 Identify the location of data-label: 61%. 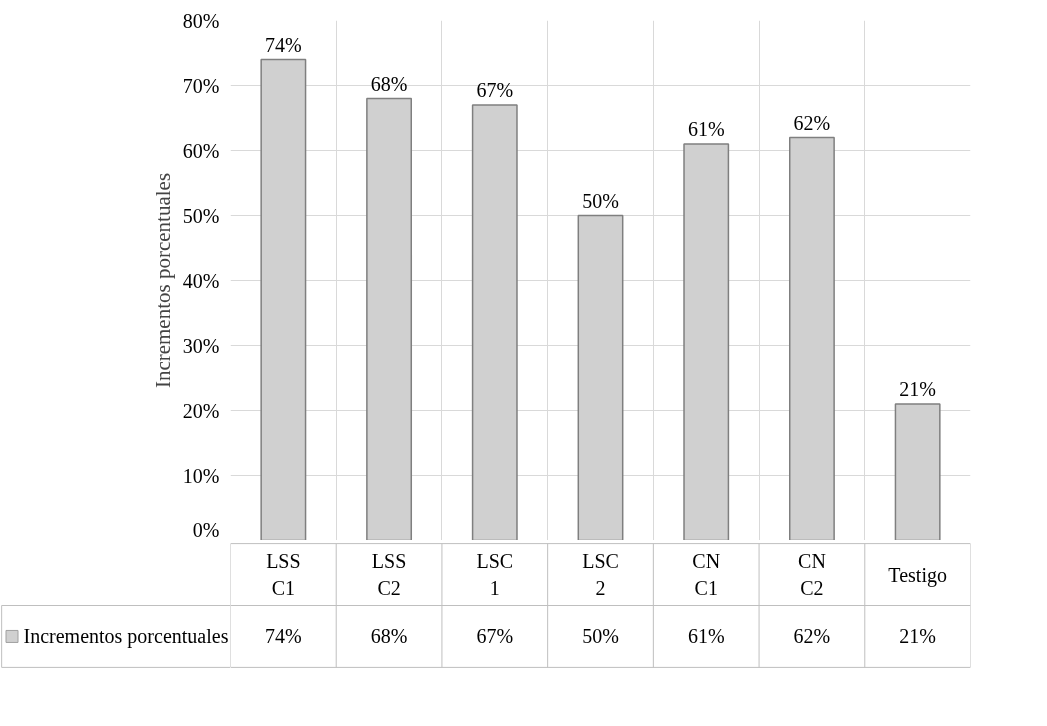
(706, 636).